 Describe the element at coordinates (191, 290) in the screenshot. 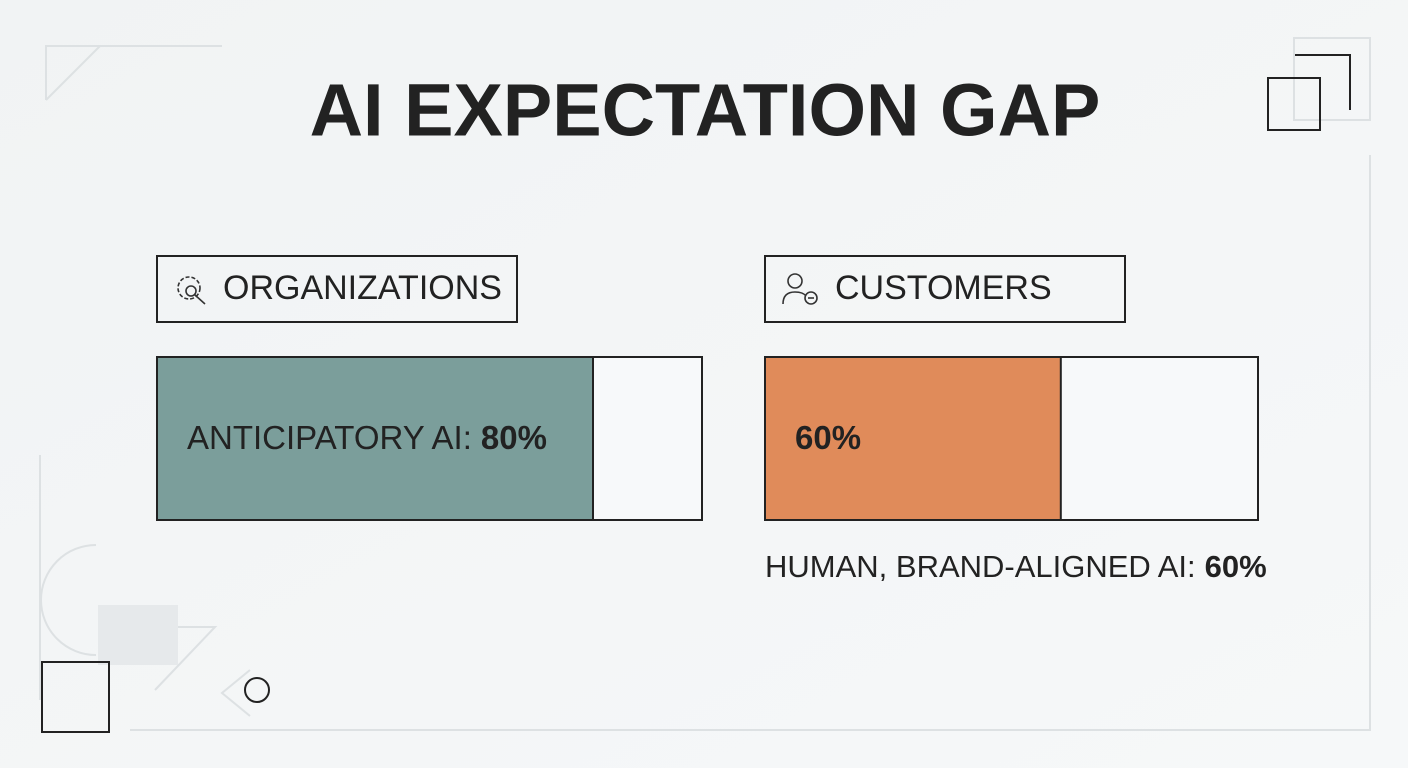

I see `organizations-icon` at that location.